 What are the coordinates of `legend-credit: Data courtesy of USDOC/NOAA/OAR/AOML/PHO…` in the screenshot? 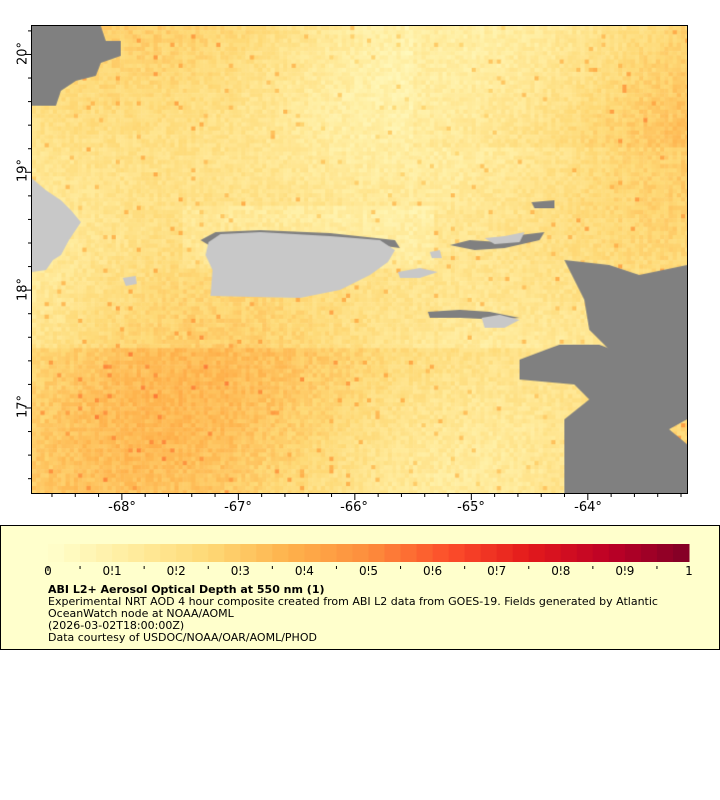 It's located at (182, 637).